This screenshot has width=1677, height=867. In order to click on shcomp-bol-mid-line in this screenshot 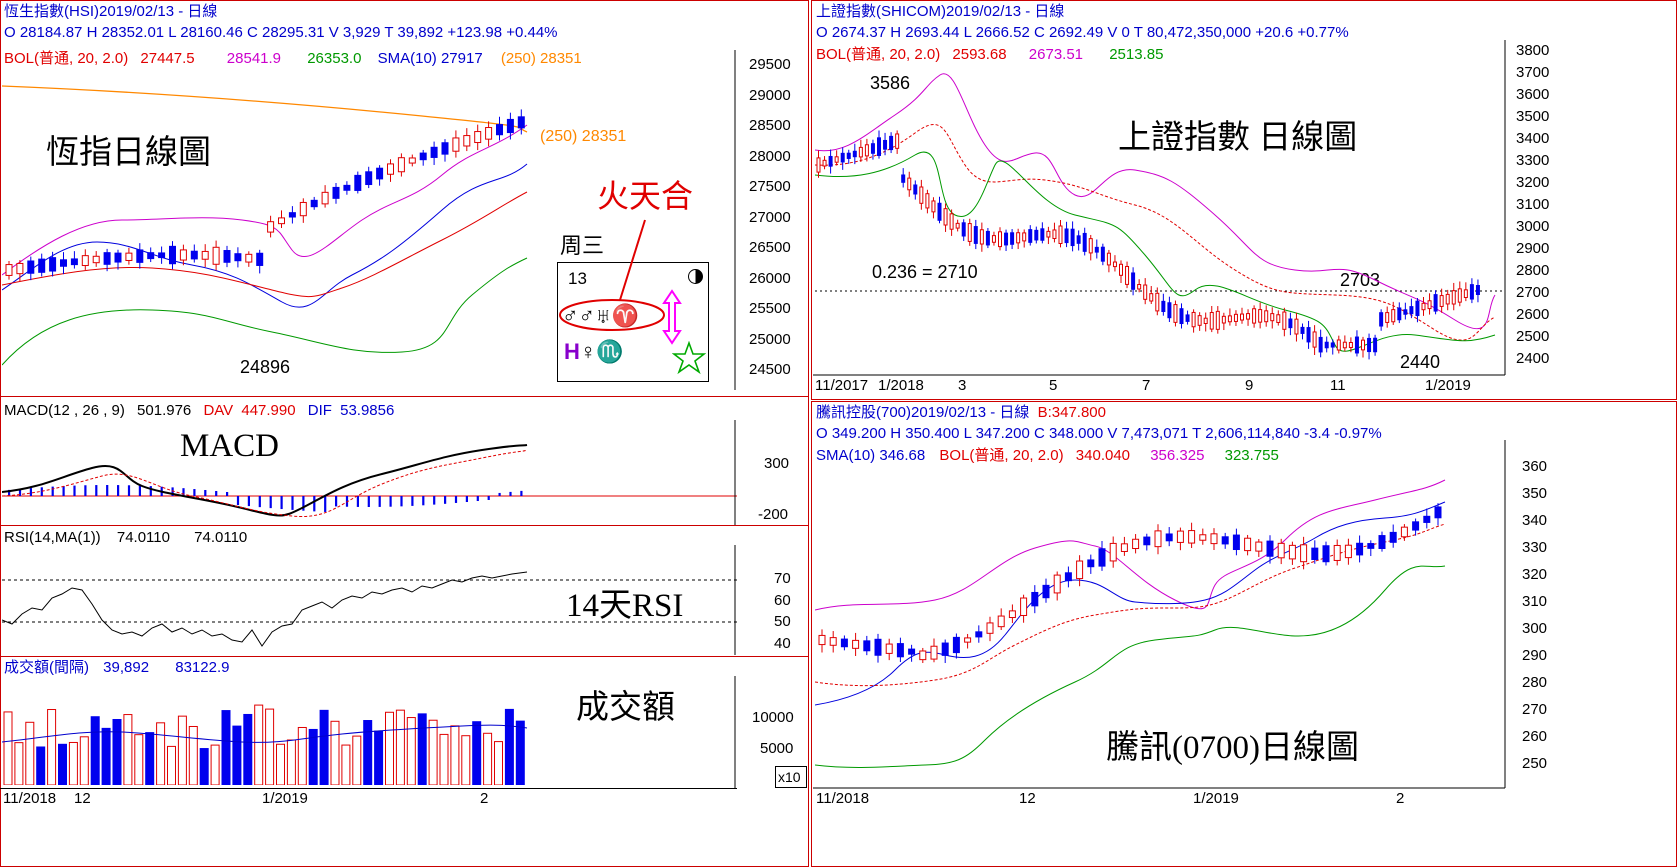, I will do `click(1155, 232)`.